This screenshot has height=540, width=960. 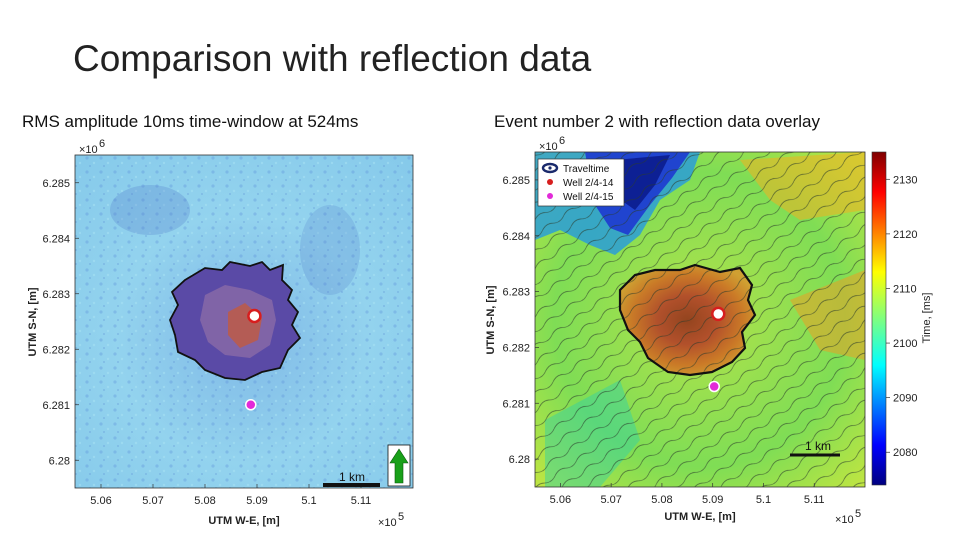 I want to click on left-y-tick-label: 6.285, so click(x=56, y=184).